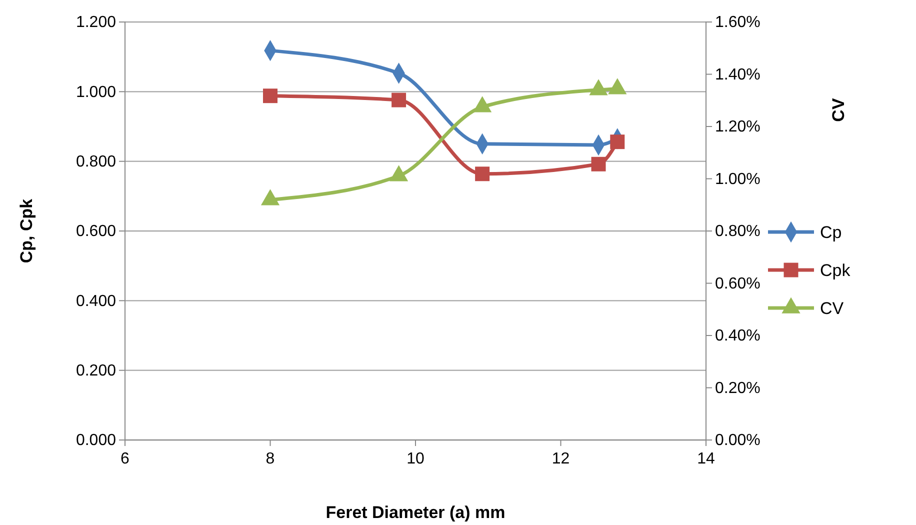 This screenshot has height=525, width=916. What do you see at coordinates (96, 92) in the screenshot?
I see `y-tick-label: 1.000` at bounding box center [96, 92].